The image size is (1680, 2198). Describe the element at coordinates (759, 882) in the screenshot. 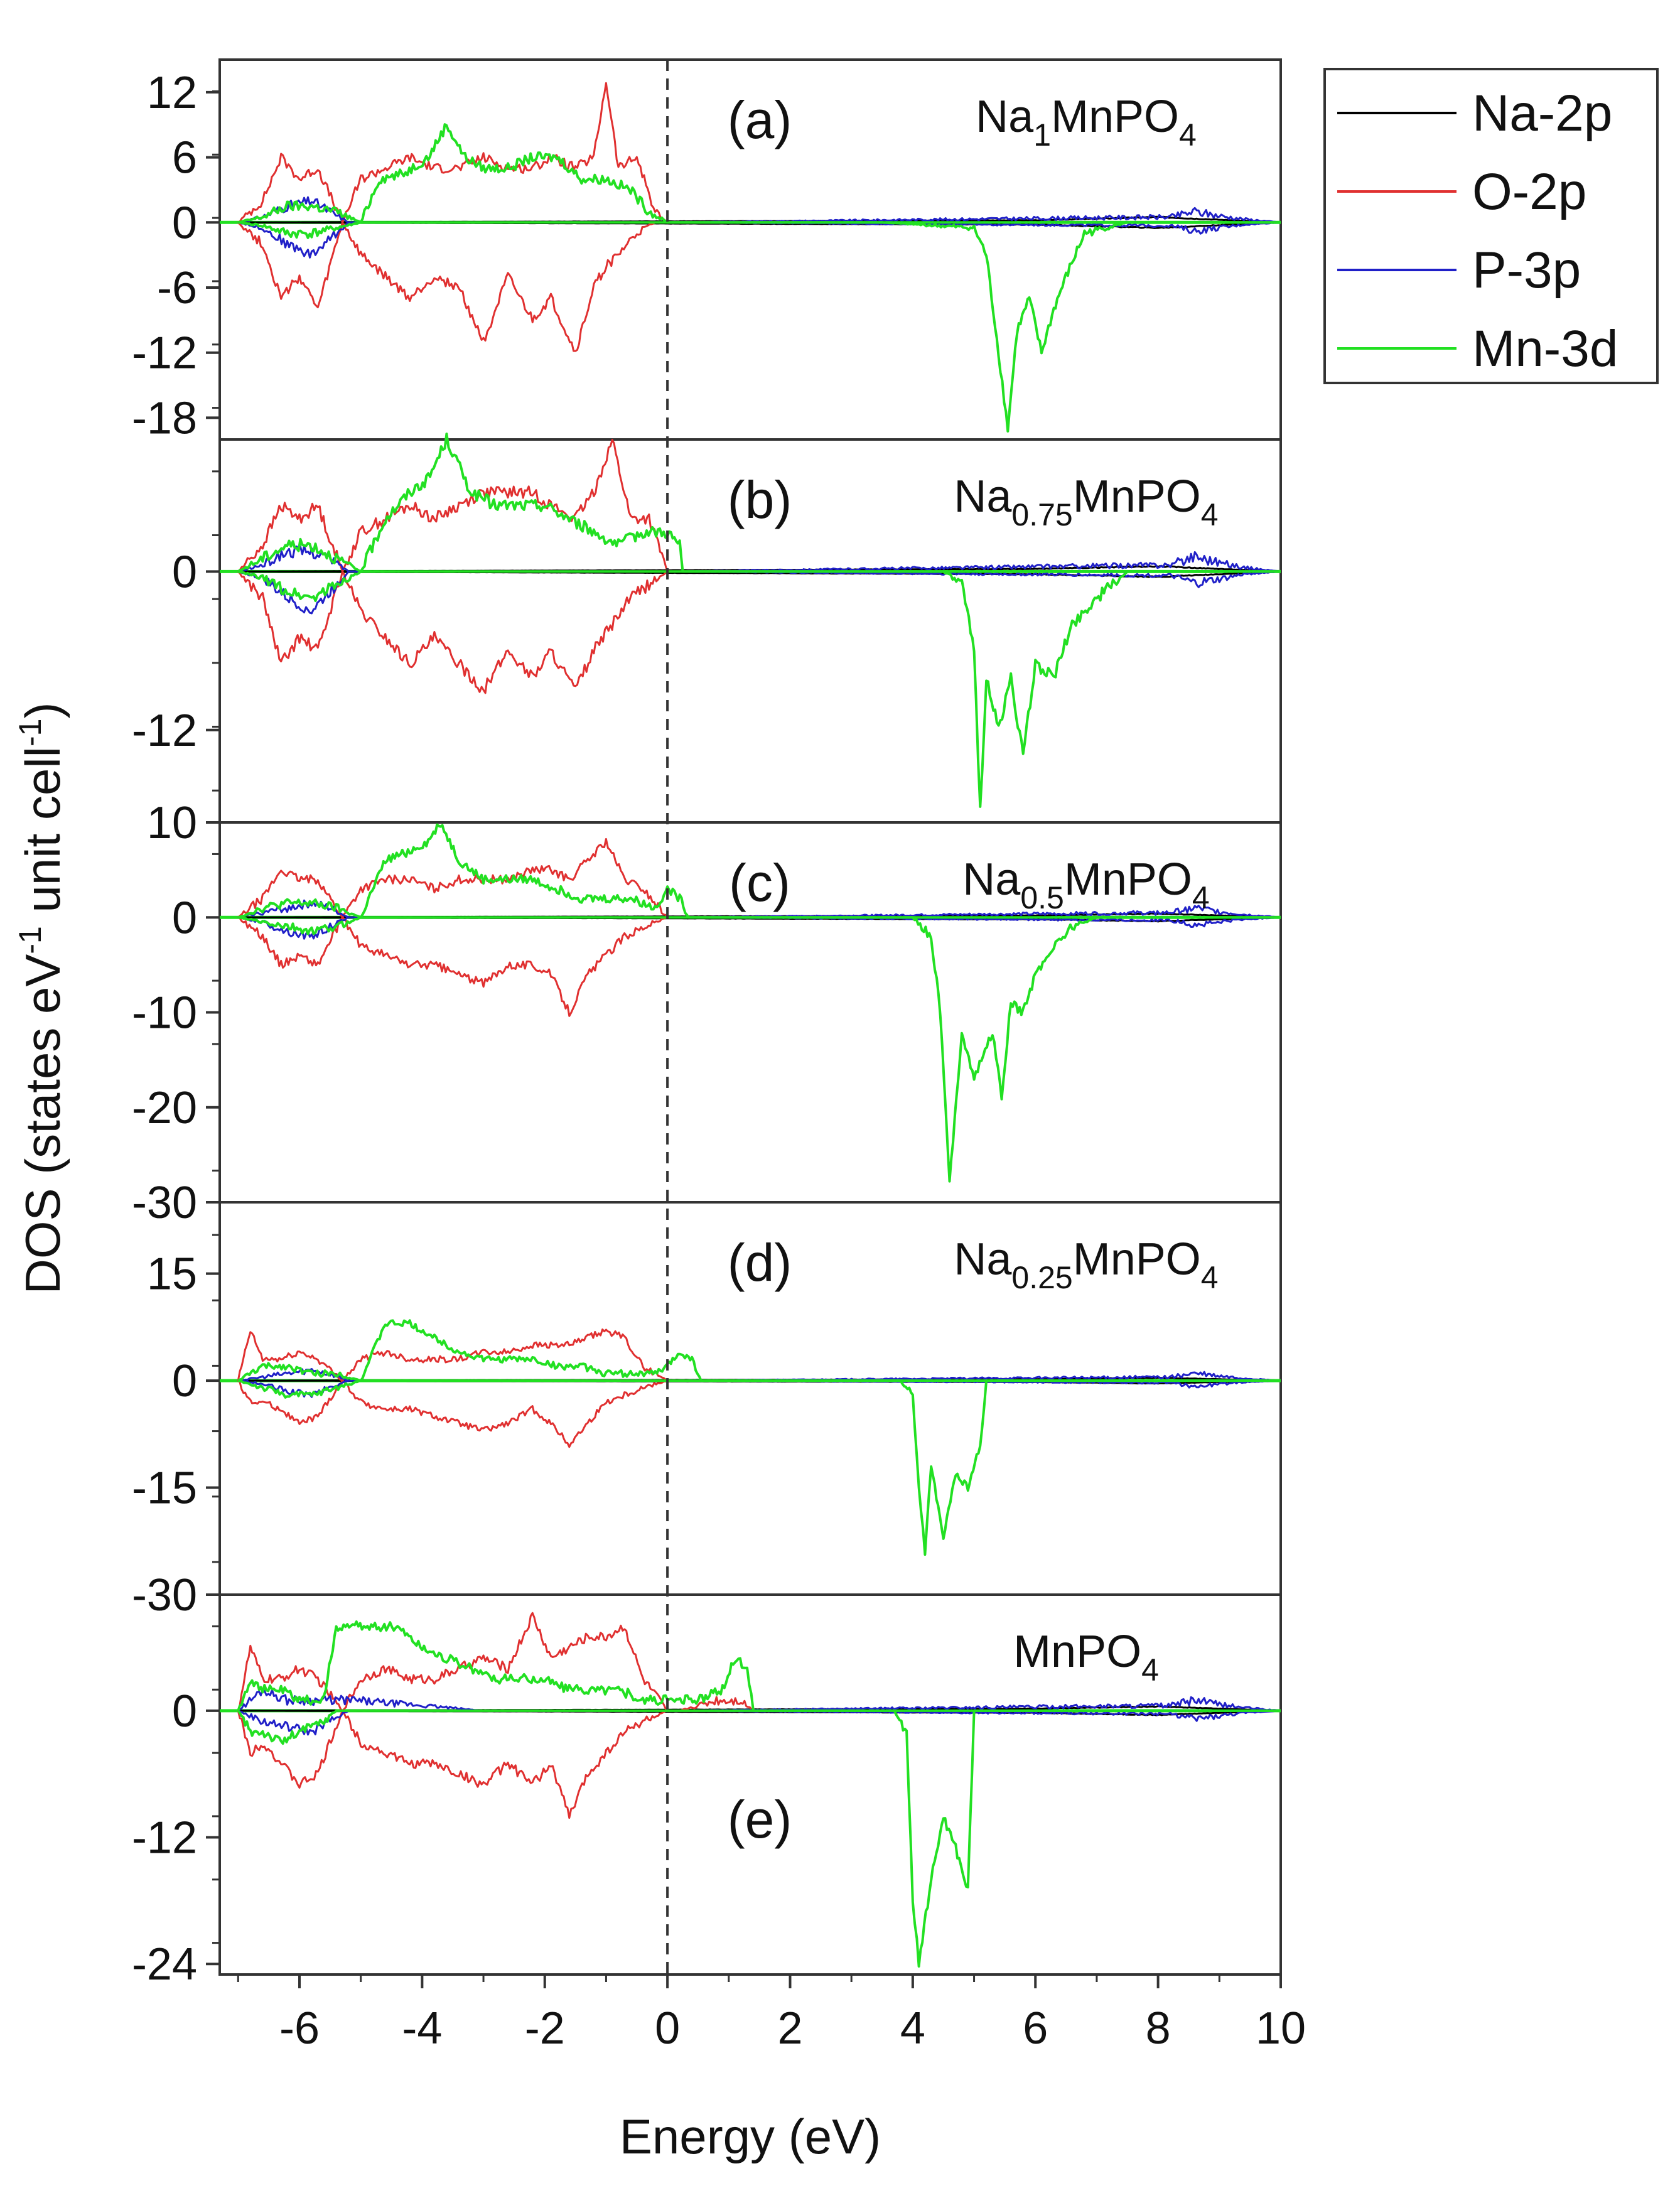

I see `panel-letter: (c)` at that location.